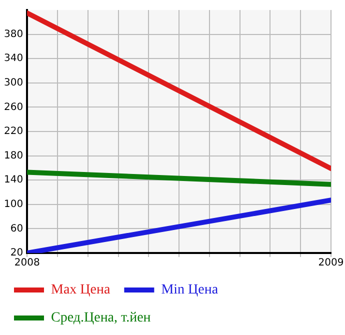  What do you see at coordinates (14, 58) in the screenshot?
I see `y-tick-label: 340` at bounding box center [14, 58].